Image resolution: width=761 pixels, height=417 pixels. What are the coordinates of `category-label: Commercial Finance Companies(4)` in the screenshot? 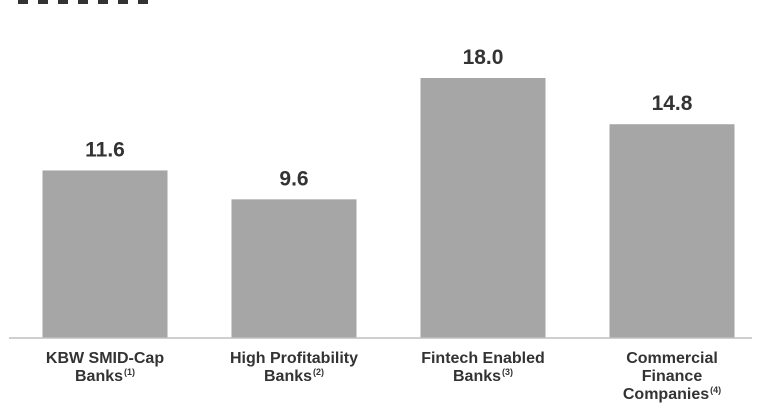 It's located at (671, 377).